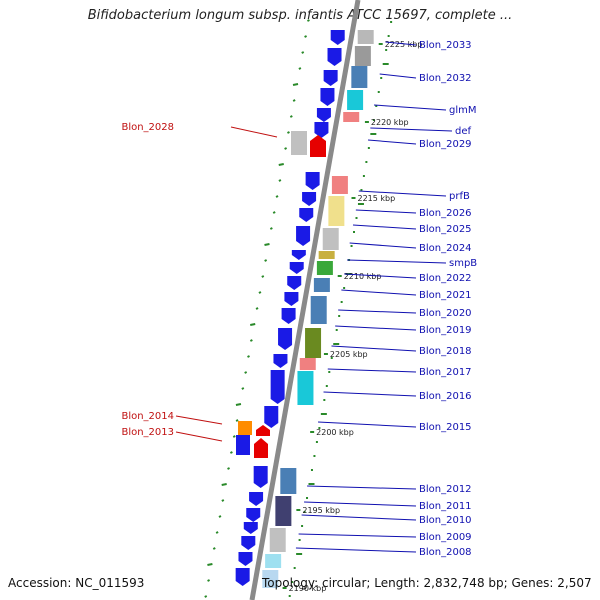 The width and height of the screenshot is (600, 600). Describe the element at coordinates (445, 313) in the screenshot. I see `gene-label: Blon_2020` at that location.